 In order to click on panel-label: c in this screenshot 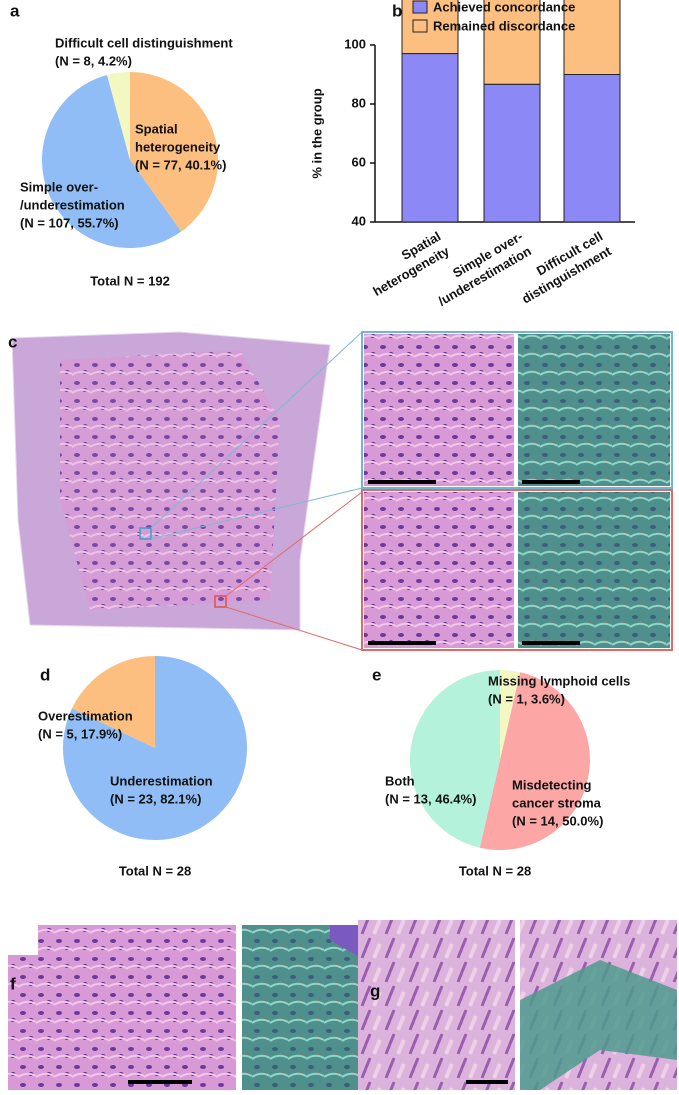, I will do `click(12, 341)`.